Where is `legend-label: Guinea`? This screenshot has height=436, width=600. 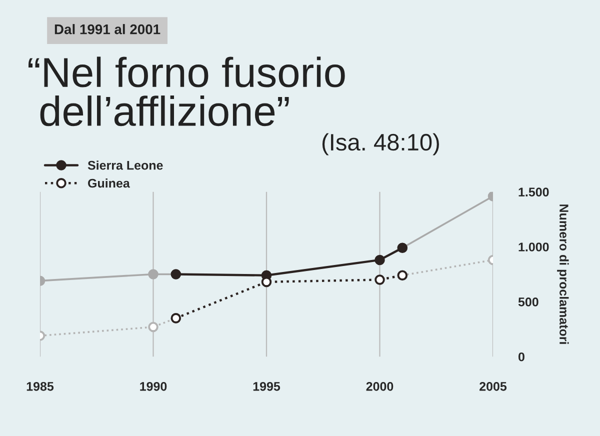 legend-label: Guinea is located at coordinates (109, 183).